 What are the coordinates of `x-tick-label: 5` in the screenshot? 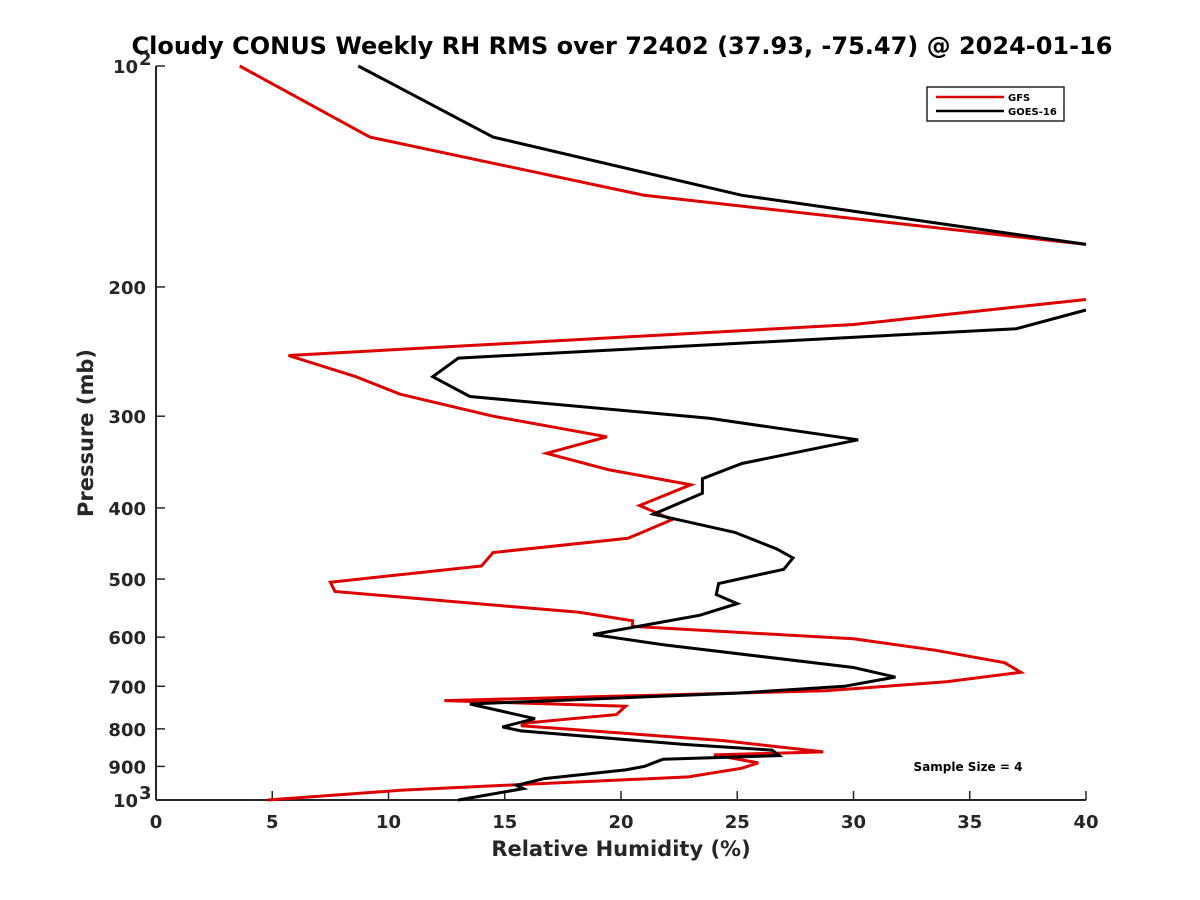 It's located at (272, 822).